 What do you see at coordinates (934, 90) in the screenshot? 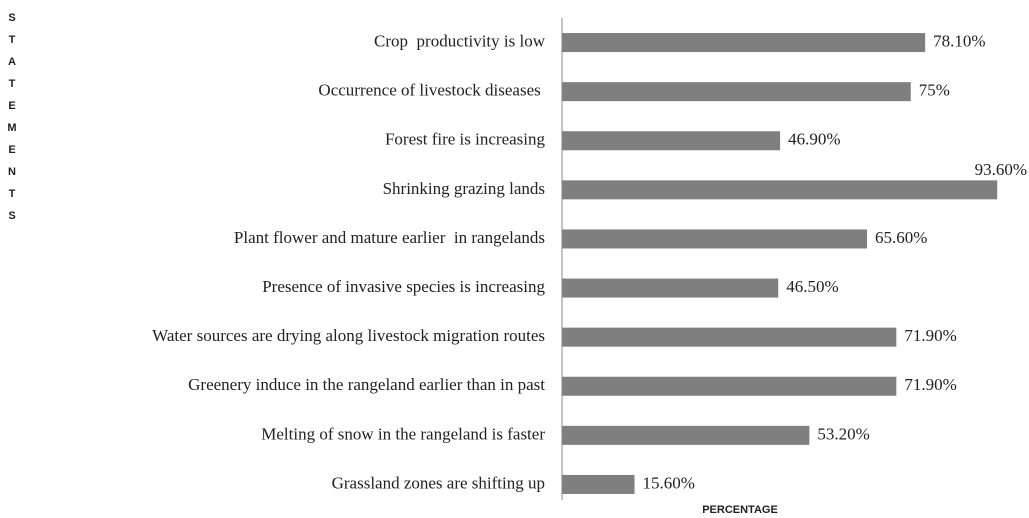
I see `value-label: 75%` at bounding box center [934, 90].